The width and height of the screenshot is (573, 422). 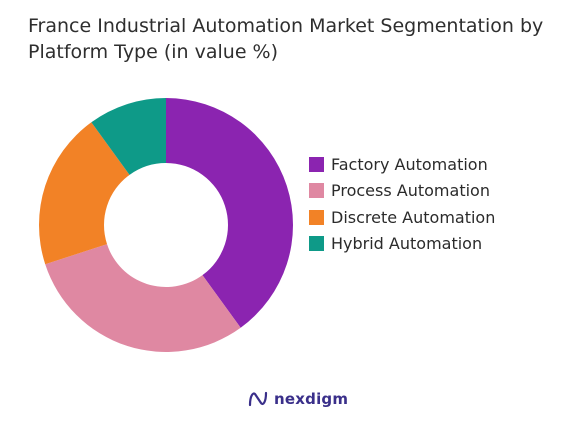 I want to click on donut-slice-discrete-automation, so click(x=84, y=193).